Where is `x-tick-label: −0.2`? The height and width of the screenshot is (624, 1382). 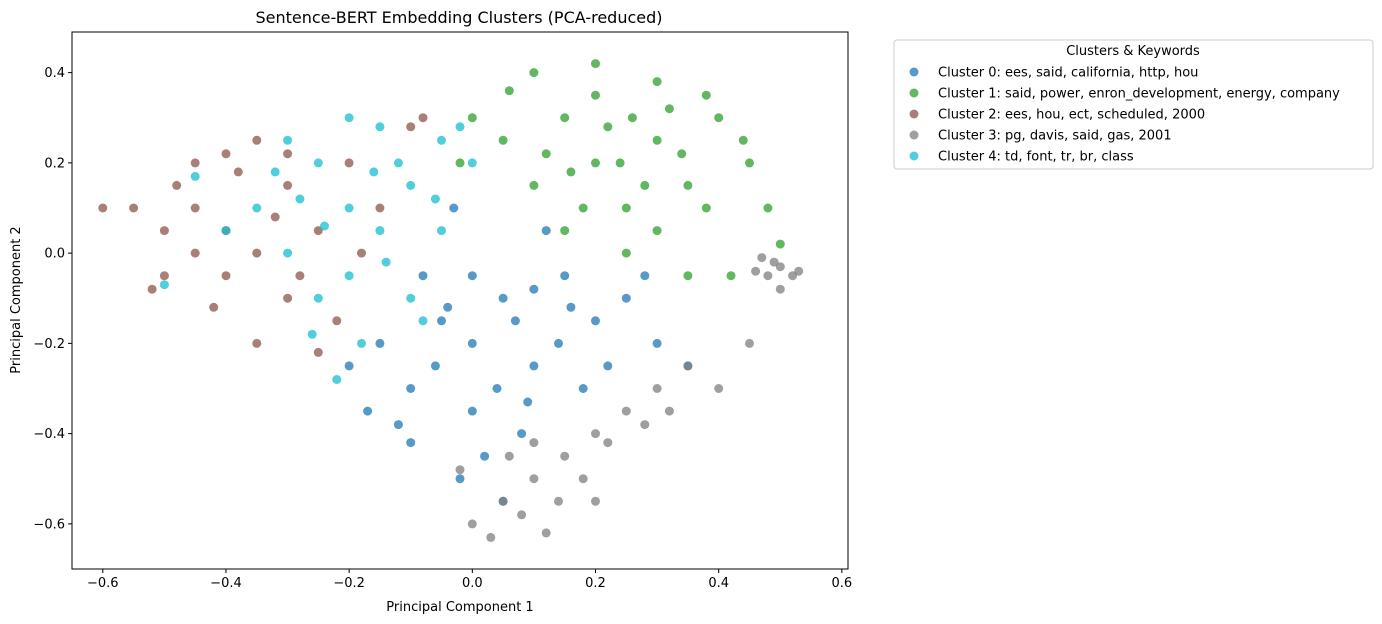
x-tick-label: −0.2 is located at coordinates (349, 583).